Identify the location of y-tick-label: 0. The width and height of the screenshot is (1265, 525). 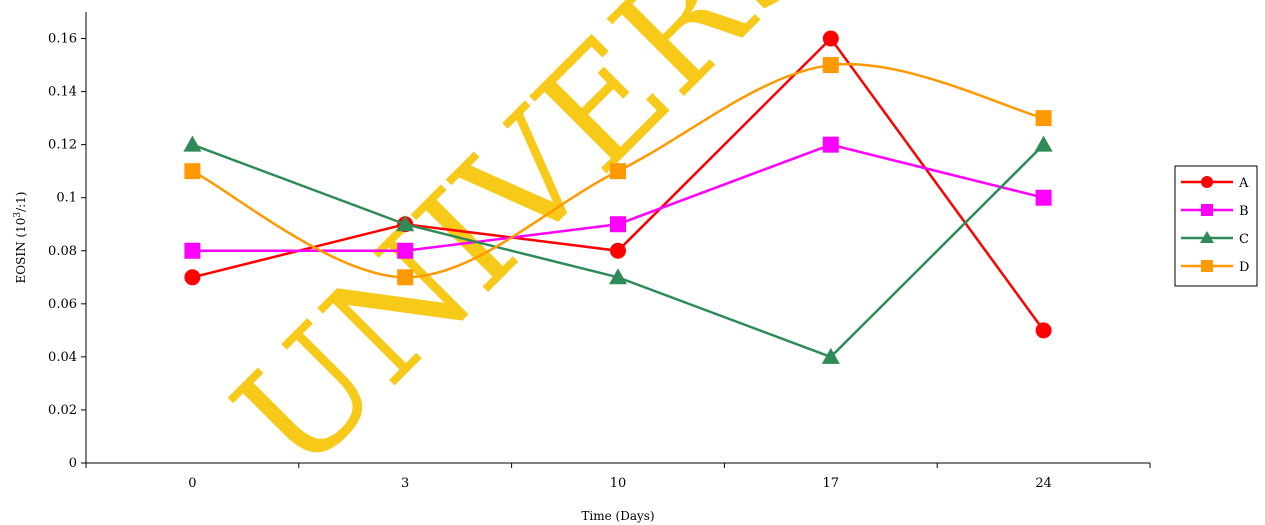
(73, 463).